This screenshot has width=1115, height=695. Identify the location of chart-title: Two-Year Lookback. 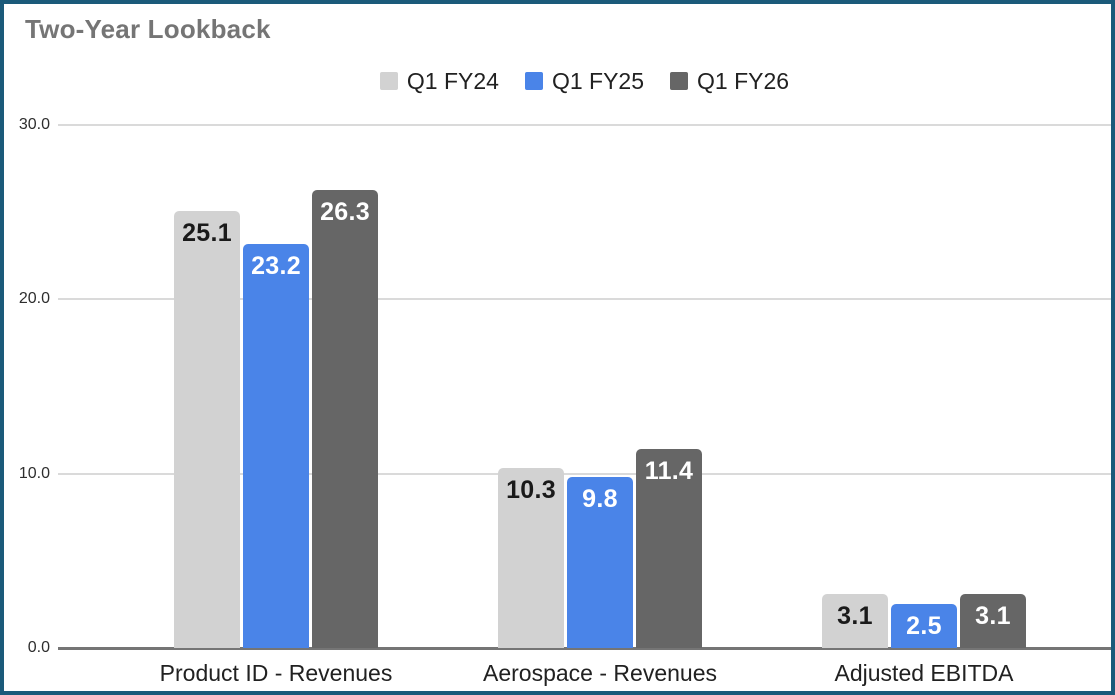
(148, 29).